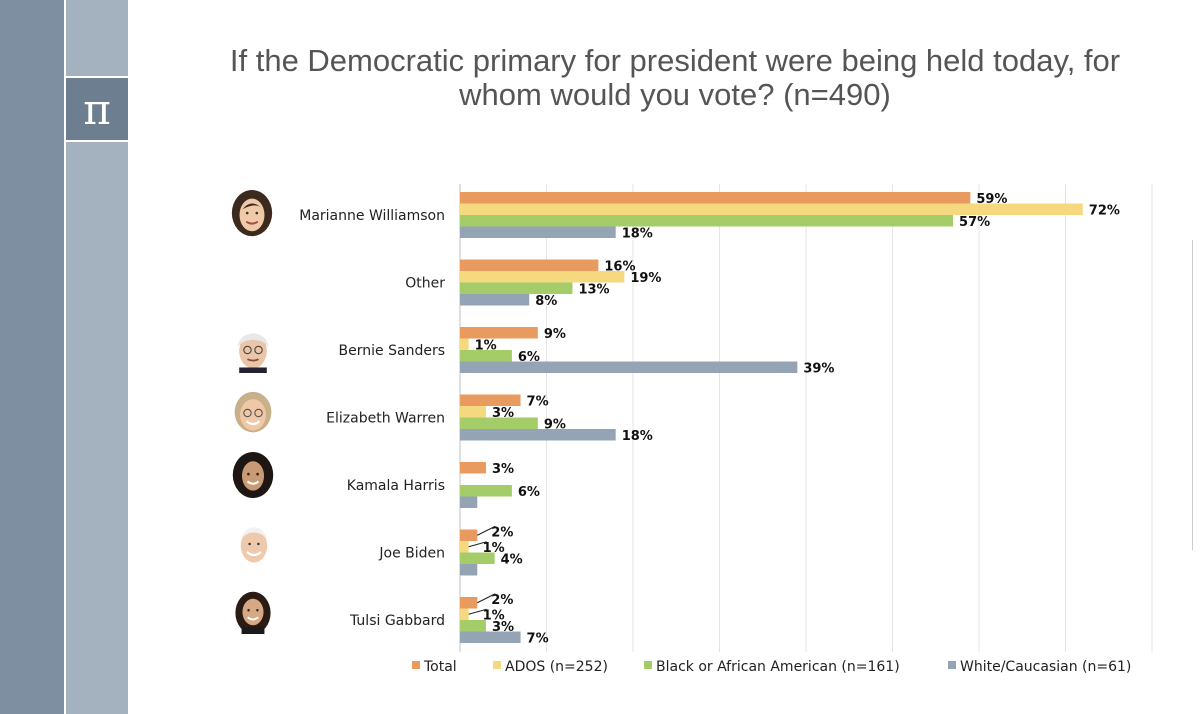 This screenshot has height=714, width=1200. What do you see at coordinates (778, 667) in the screenshot?
I see `legend-label-black-or-african-american-n-161: Black or African American (n=161)` at bounding box center [778, 667].